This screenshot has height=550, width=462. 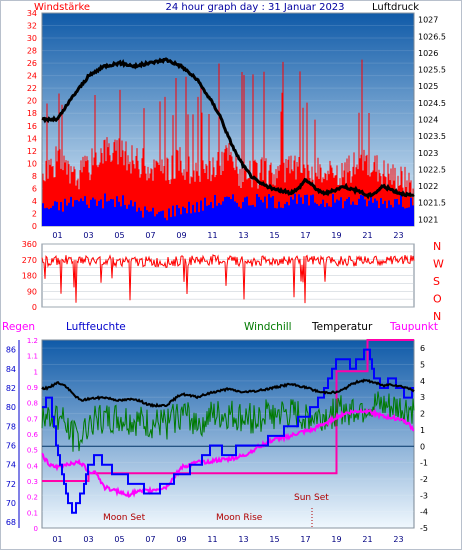 What do you see at coordinates (13, 434) in the screenshot?
I see `humidity-axis: 68 70 72 74 76 78 80 82 84 86` at bounding box center [13, 434].